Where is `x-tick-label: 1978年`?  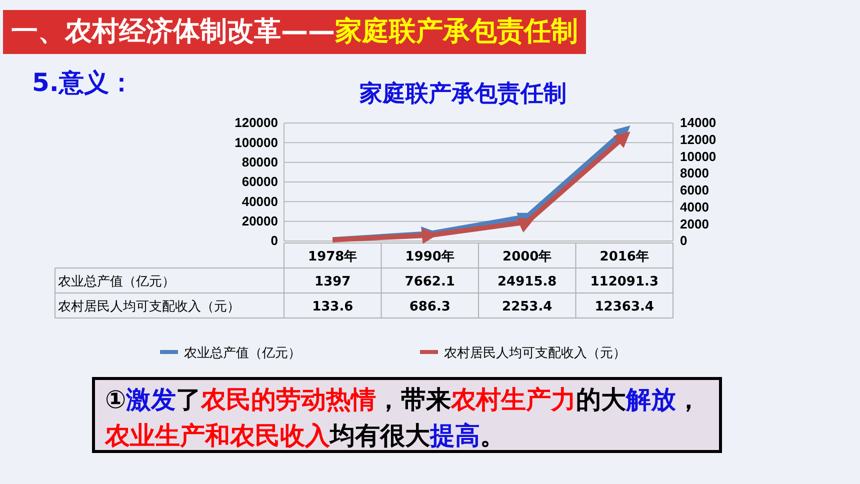 x-tick-label: 1978年 is located at coordinates (333, 257).